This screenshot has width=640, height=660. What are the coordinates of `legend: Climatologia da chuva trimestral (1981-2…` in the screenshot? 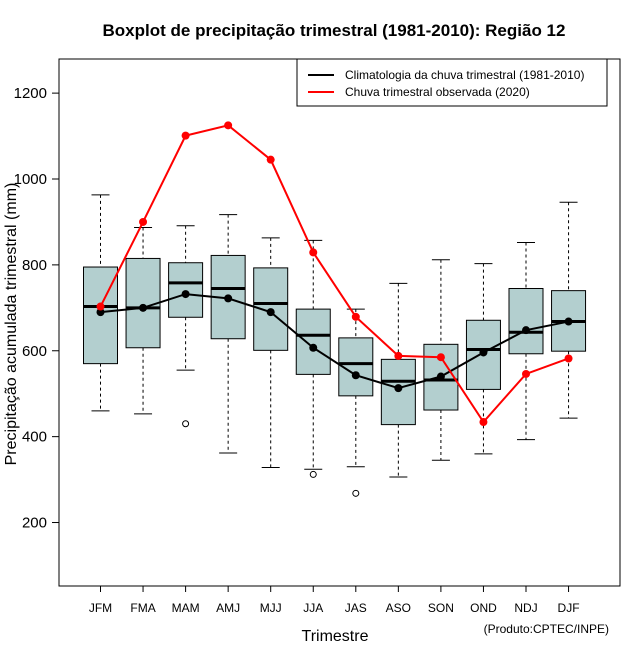 It's located at (452, 82).